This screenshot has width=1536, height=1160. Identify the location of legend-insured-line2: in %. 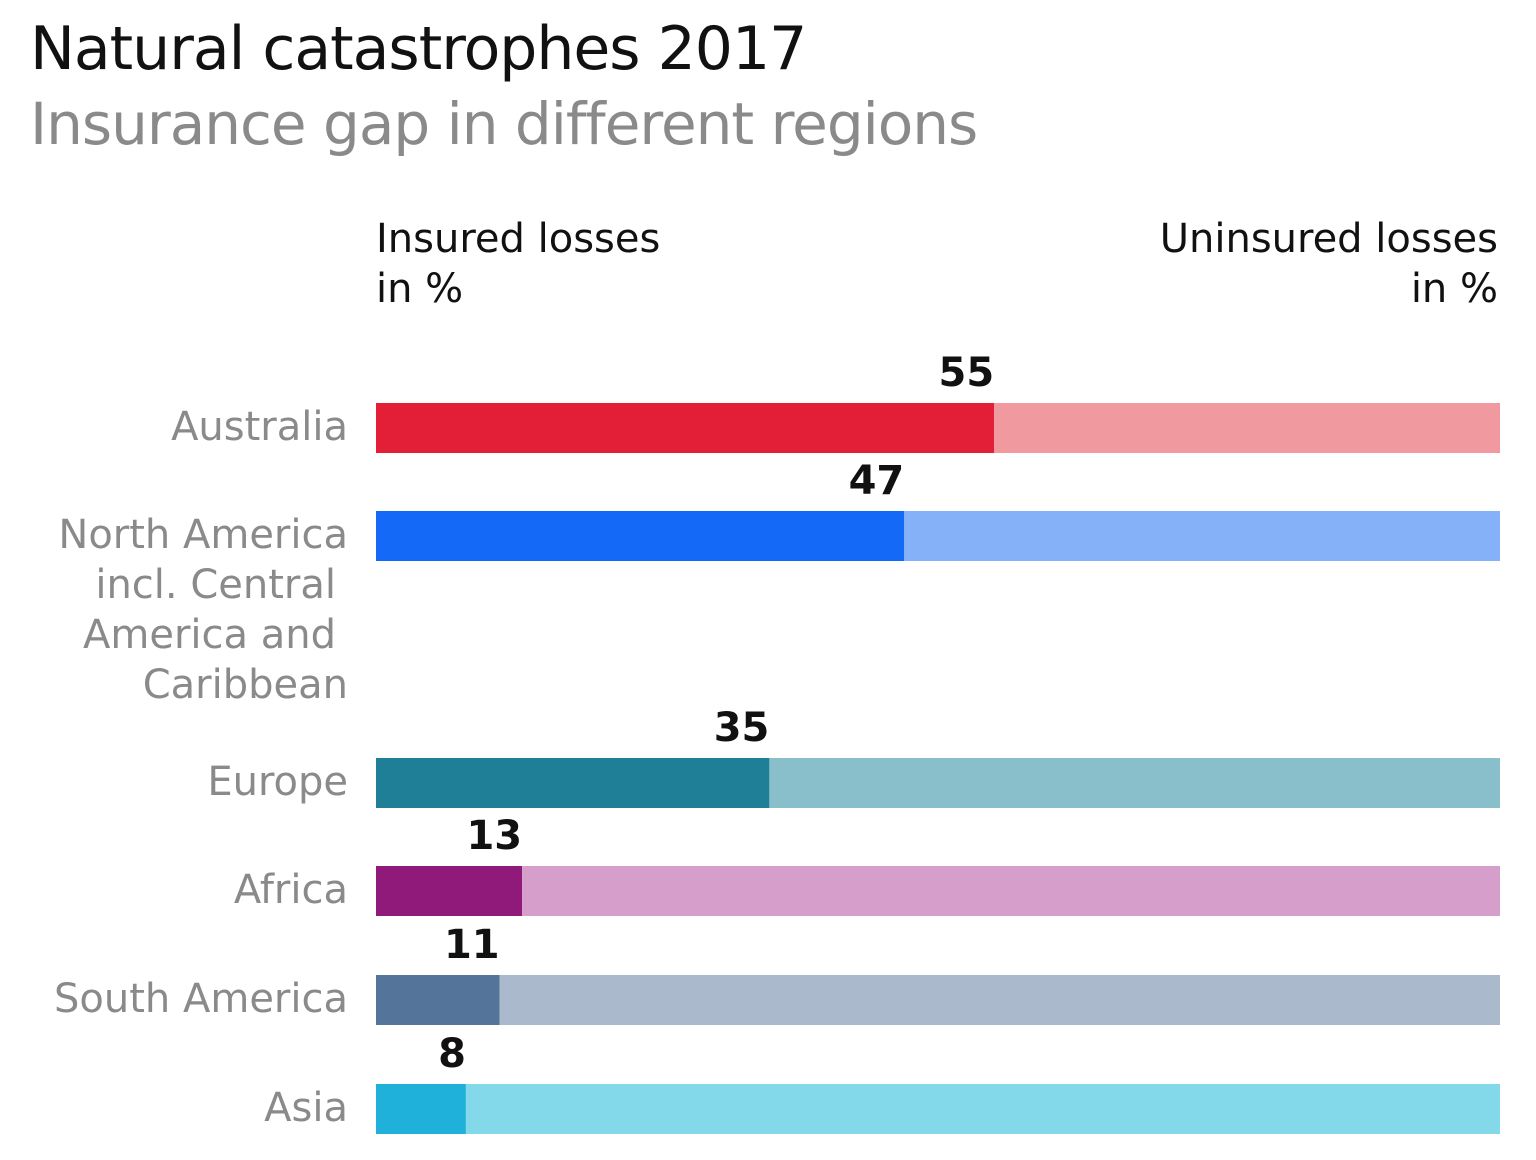
(420, 289).